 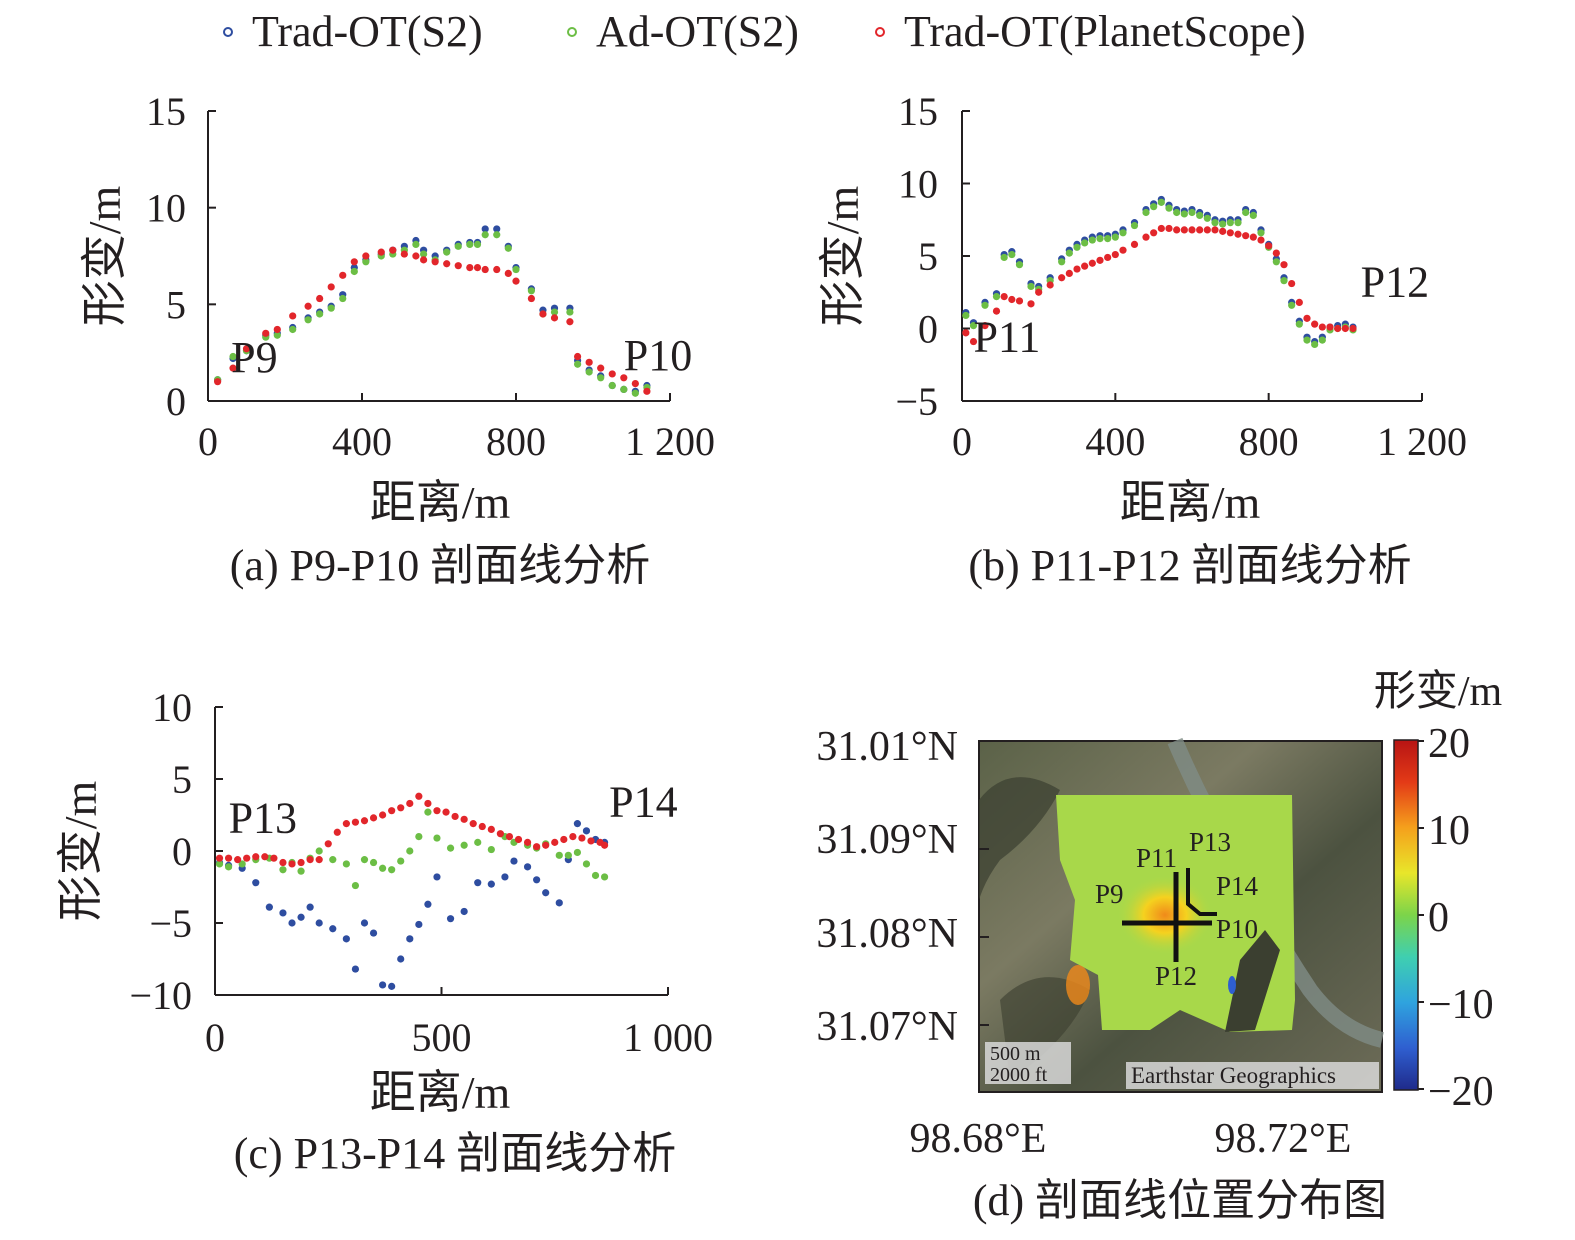 I want to click on legend-label-trad-s2: Trad-OT(S2), so click(x=367, y=31).